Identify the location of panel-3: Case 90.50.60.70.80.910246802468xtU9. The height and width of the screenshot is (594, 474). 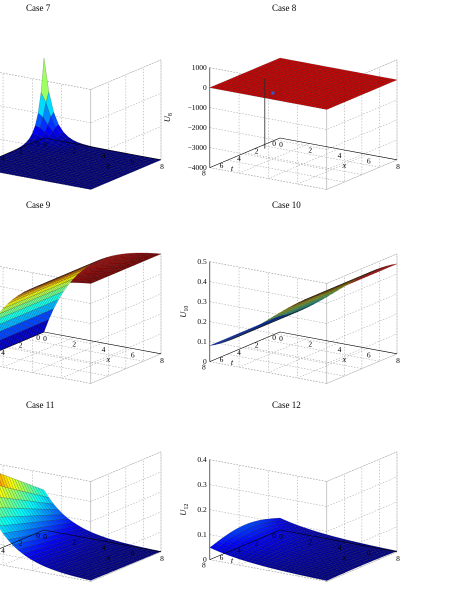
(82, 292).